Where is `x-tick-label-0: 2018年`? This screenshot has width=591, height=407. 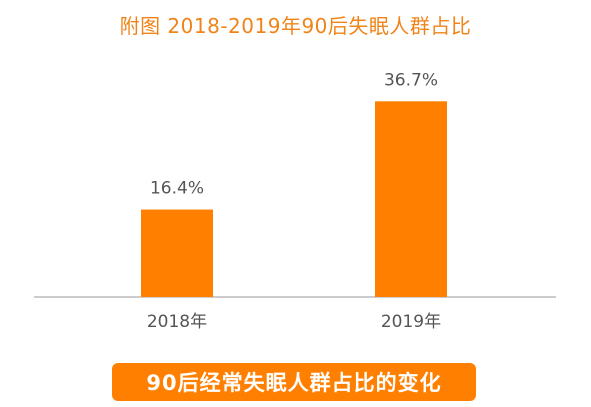 x-tick-label-0: 2018年 is located at coordinates (177, 322).